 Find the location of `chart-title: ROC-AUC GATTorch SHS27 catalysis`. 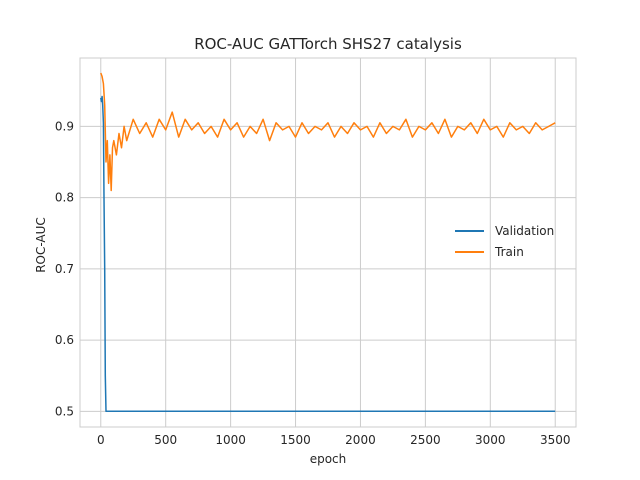

chart-title: ROC-AUC GATTorch SHS27 catalysis is located at coordinates (328, 44).